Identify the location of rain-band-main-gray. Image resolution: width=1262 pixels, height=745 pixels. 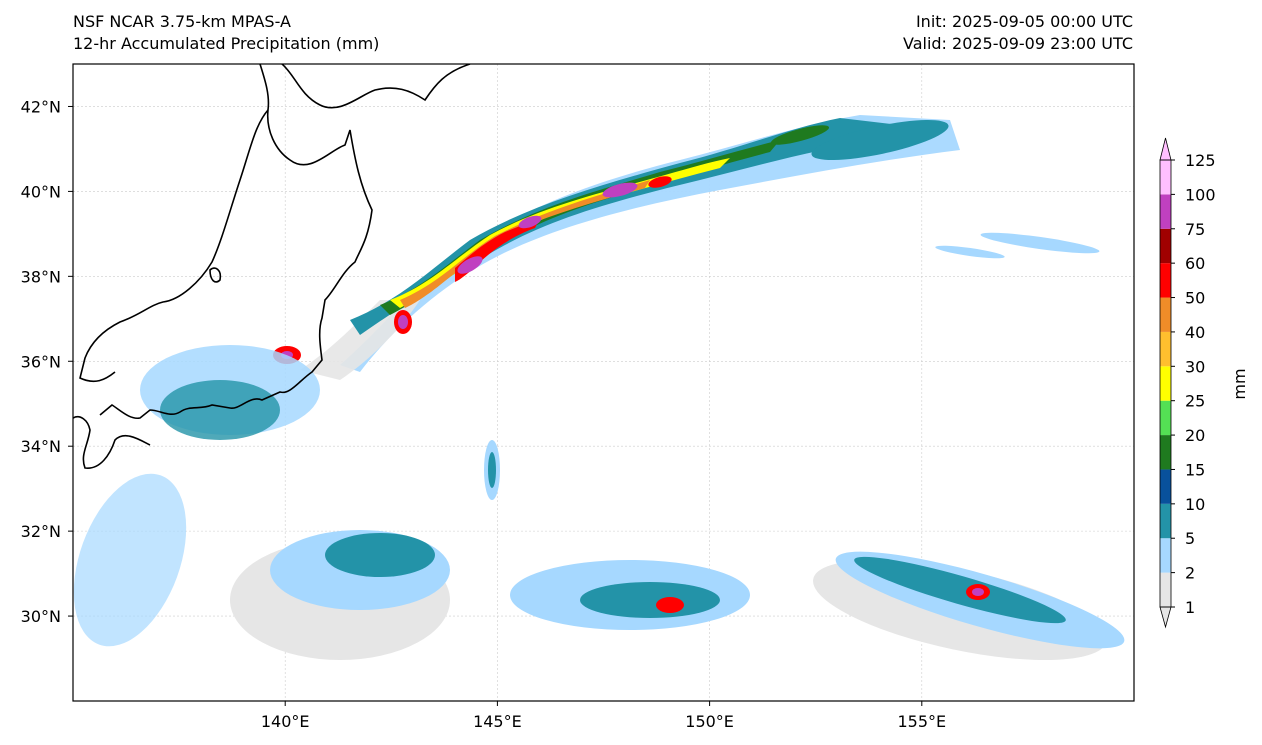
(360, 340).